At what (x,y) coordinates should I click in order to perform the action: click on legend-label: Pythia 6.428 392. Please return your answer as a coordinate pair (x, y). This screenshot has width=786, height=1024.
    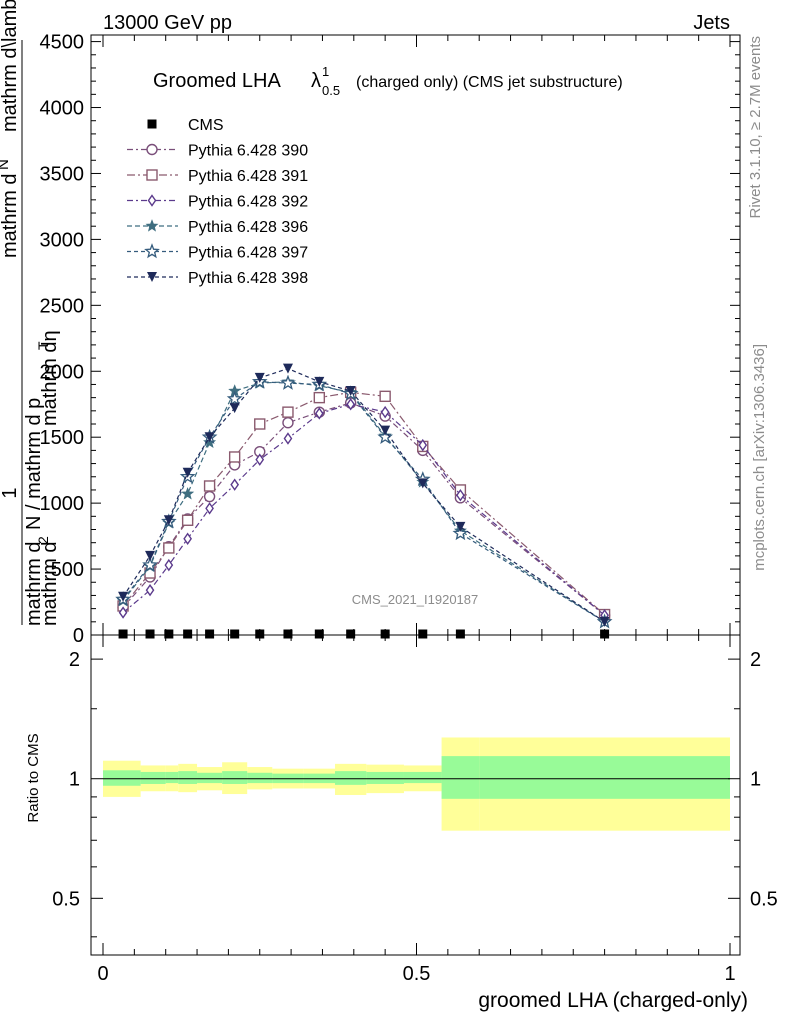
    Looking at the image, I should click on (248, 202).